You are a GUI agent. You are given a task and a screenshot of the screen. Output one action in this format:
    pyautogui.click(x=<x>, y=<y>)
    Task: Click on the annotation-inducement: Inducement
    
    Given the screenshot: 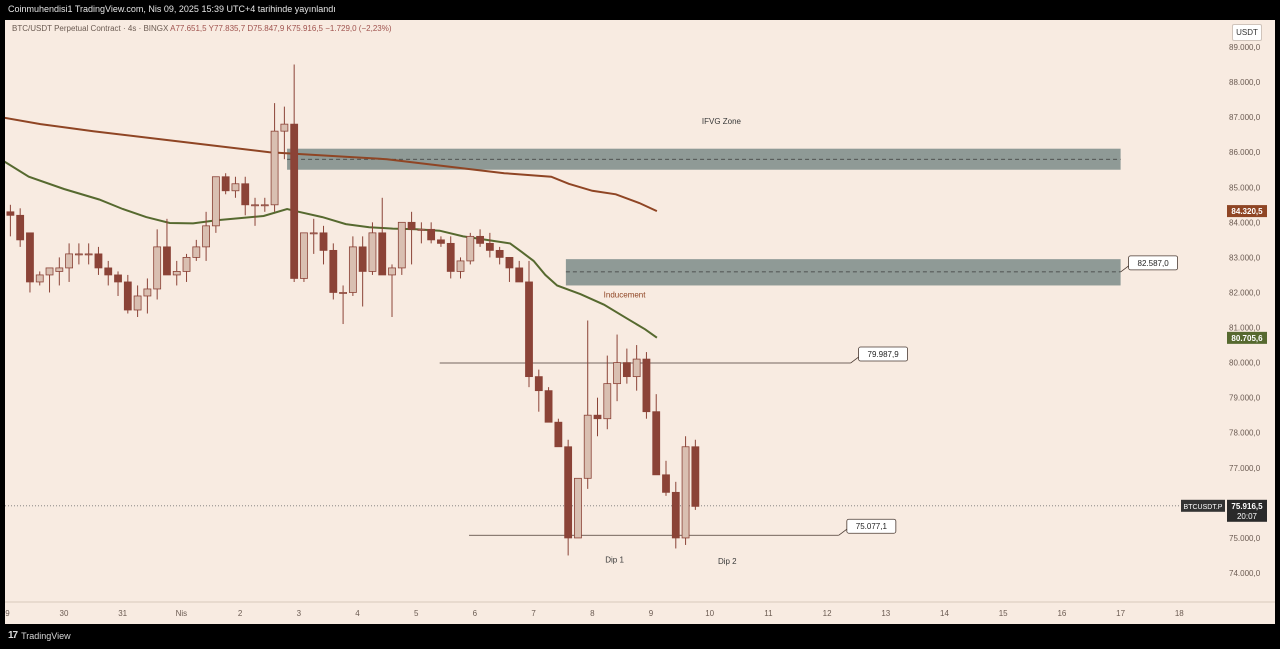 What is the action you would take?
    pyautogui.click(x=625, y=295)
    